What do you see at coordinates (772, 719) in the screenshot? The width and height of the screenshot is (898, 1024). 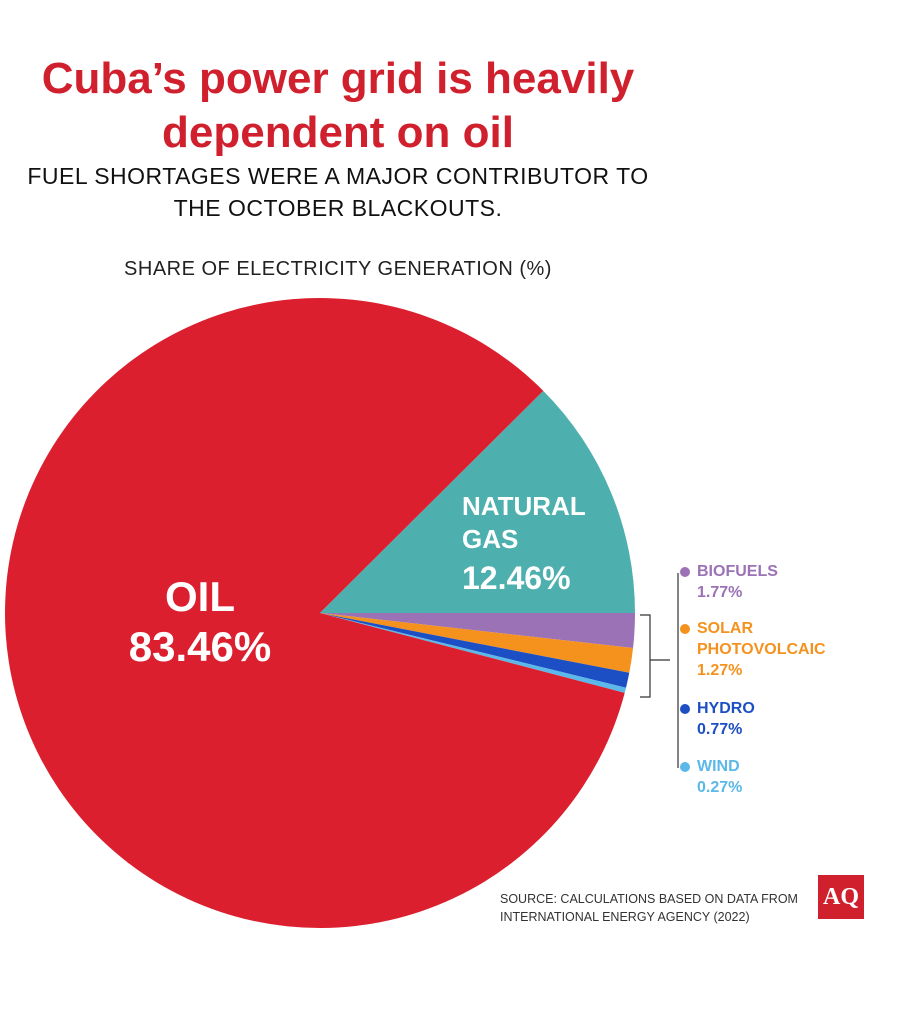 I see `legend-item: HYDRO 0.77%` at bounding box center [772, 719].